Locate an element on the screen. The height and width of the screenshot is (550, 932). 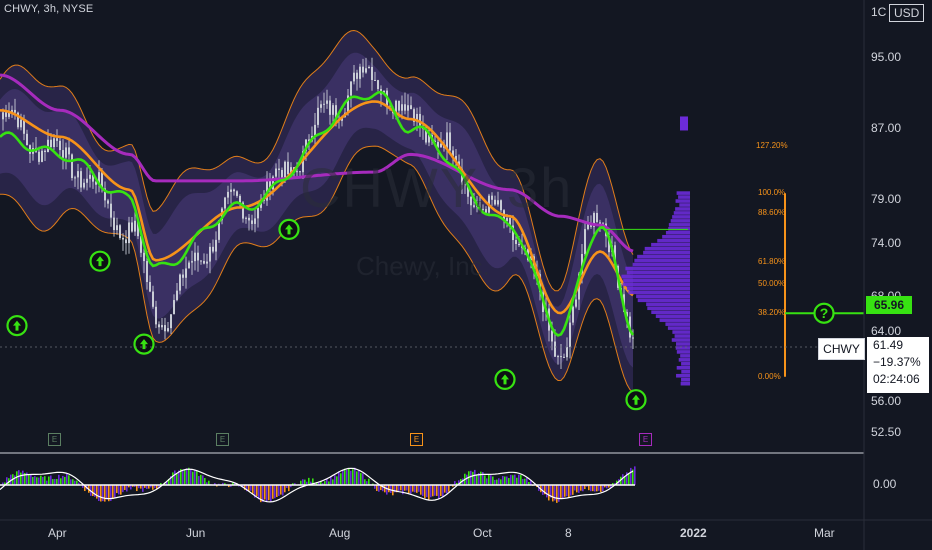
symbol-header: CHWY, 3h, NYSE is located at coordinates (49, 9).